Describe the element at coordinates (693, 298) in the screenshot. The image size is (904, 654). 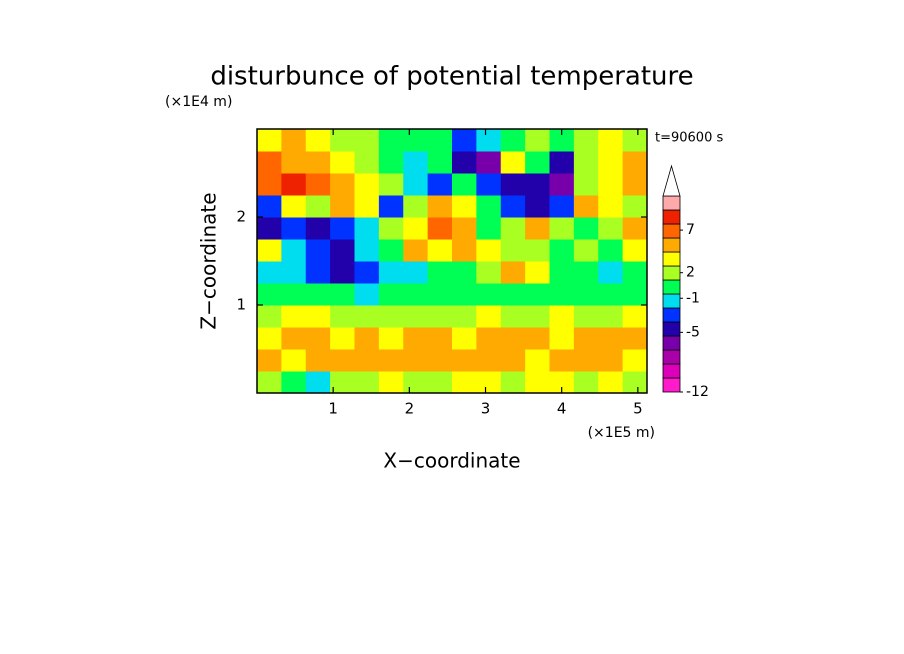
I see `colorbar-tick-label: -1` at that location.